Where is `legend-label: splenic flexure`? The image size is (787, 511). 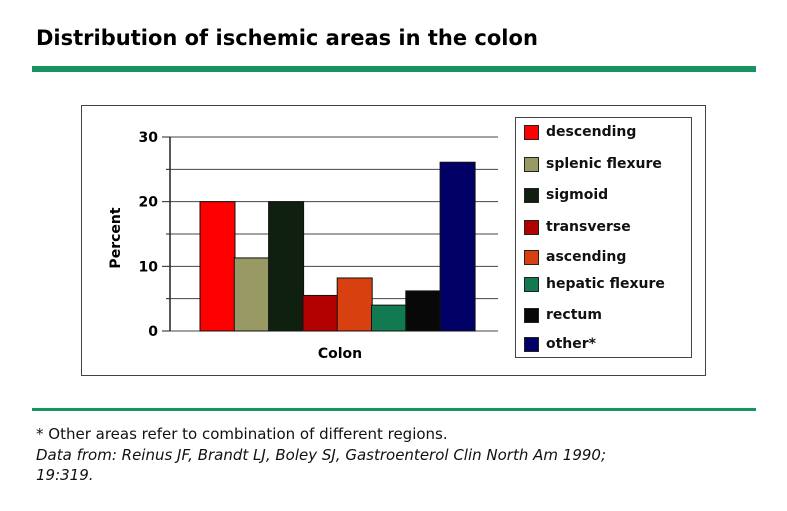
legend-label: splenic flexure is located at coordinates (604, 164).